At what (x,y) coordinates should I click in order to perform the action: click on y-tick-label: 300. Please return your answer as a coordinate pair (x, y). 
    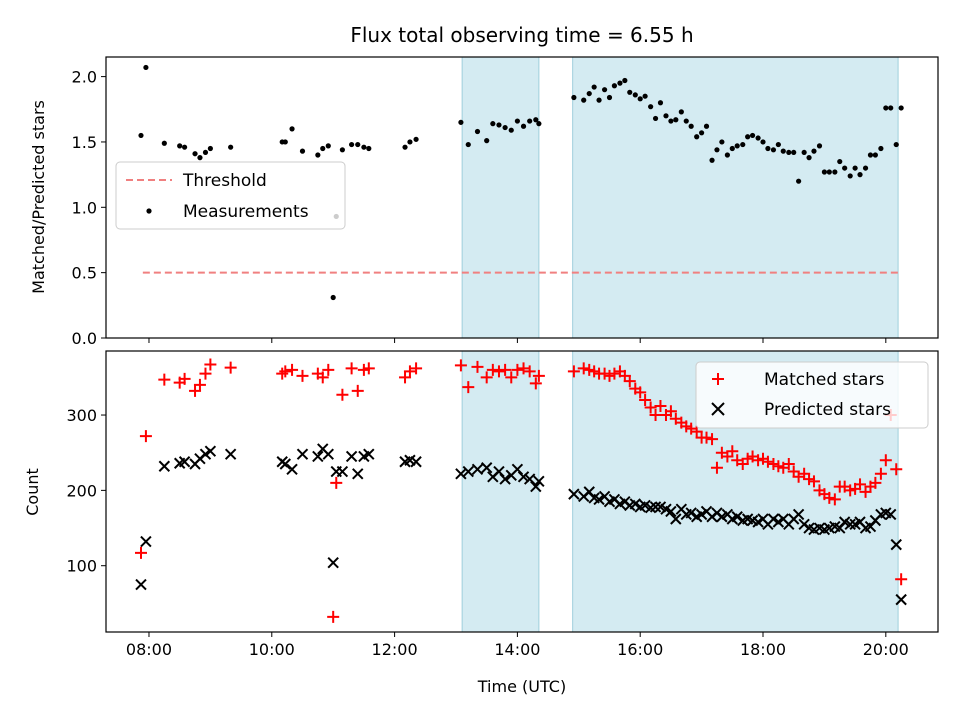
    Looking at the image, I should click on (81, 415).